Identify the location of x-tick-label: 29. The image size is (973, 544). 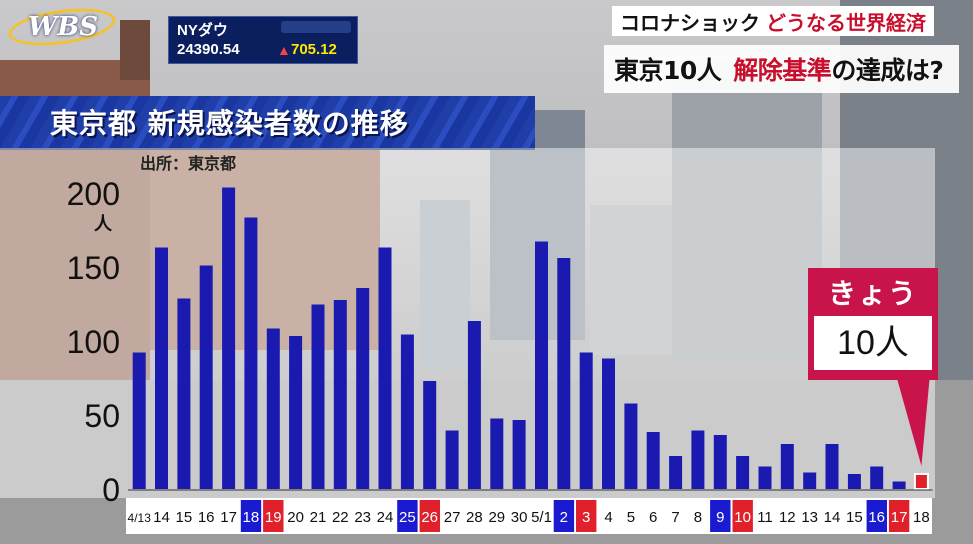
(496, 517).